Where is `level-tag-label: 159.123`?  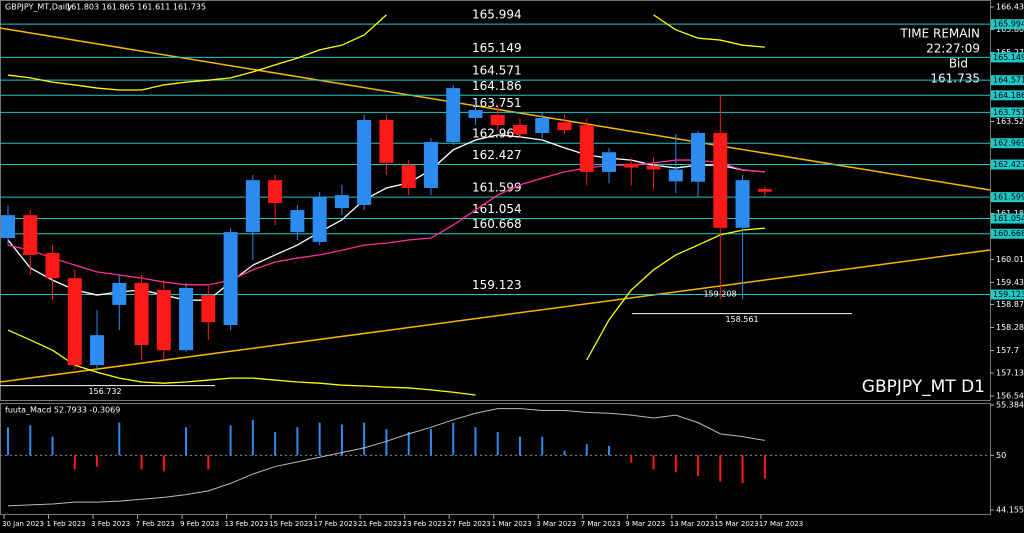
level-tag-label: 159.123 is located at coordinates (1008, 294).